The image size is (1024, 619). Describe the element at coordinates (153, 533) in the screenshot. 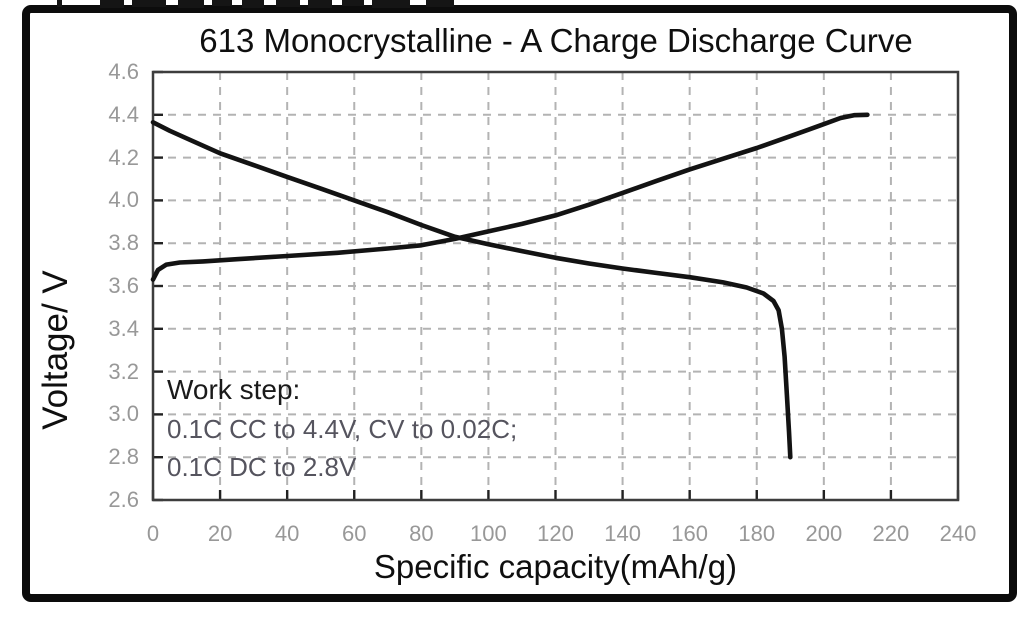

I see `x-tick-label: 0` at that location.